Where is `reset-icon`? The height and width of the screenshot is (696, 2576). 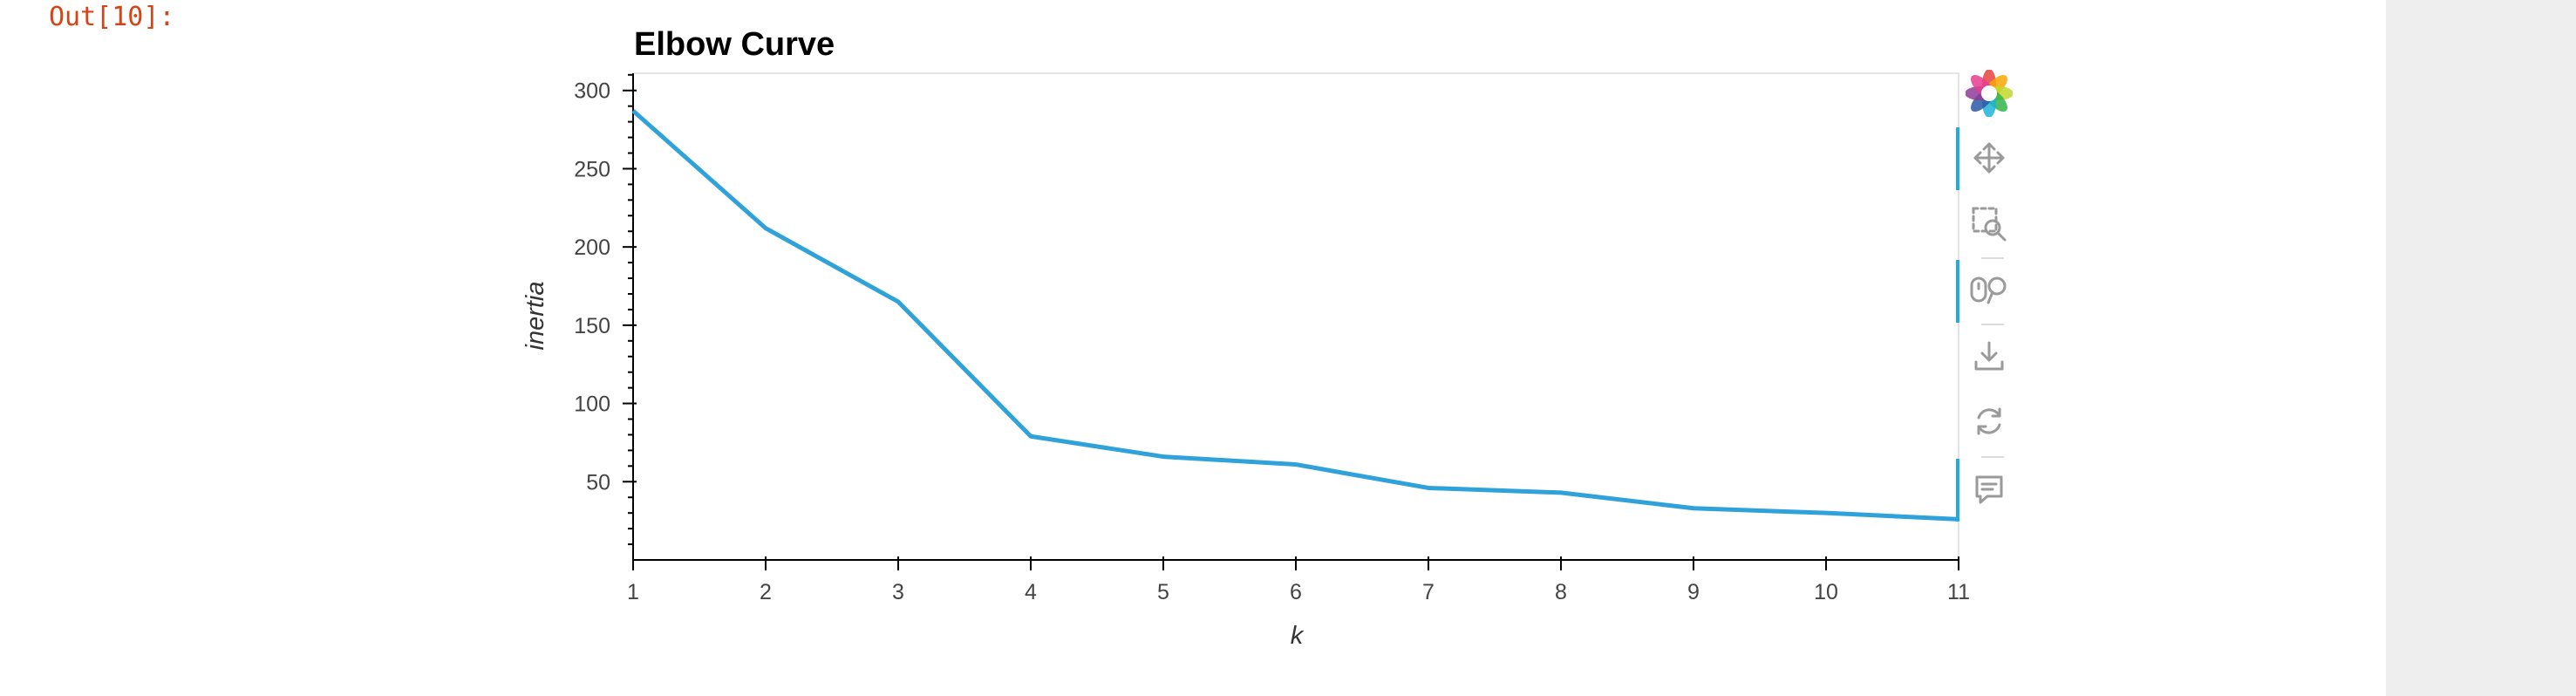 reset-icon is located at coordinates (1989, 421).